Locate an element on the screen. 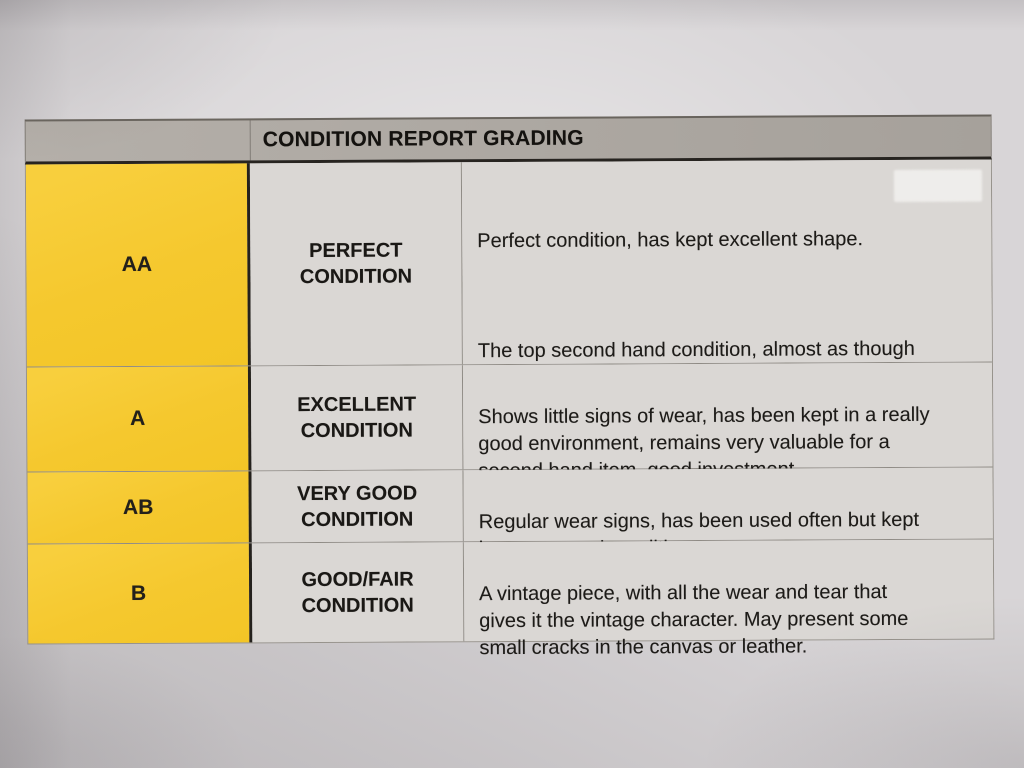 The width and height of the screenshot is (1024, 768). grade-text: A is located at coordinates (138, 418).